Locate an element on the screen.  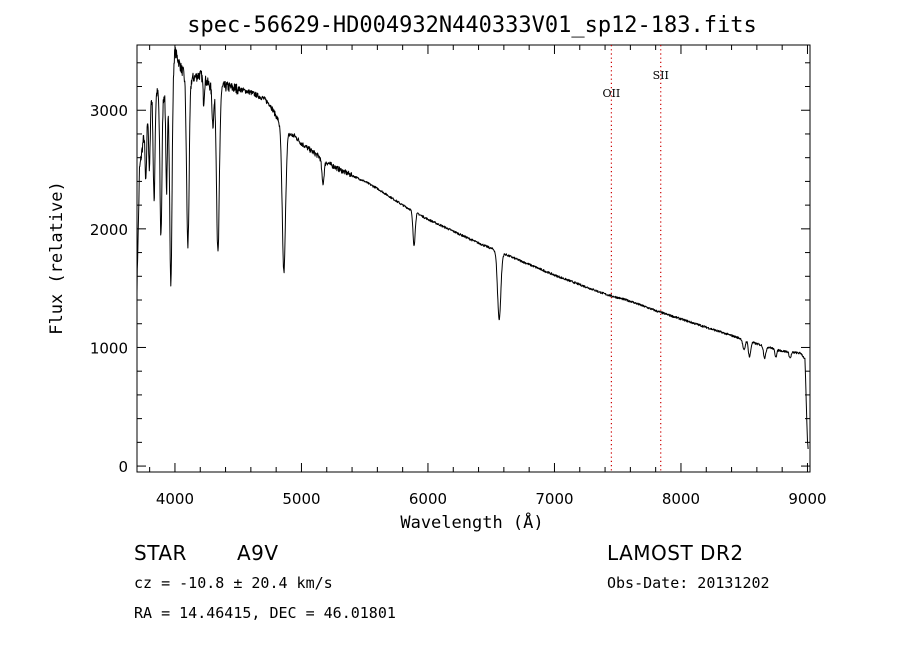
y-tick-label: 1000 is located at coordinates (109, 348).